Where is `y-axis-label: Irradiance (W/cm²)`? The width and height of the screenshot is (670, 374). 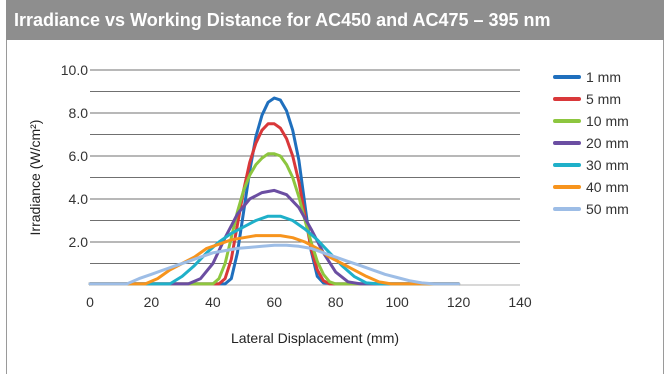 y-axis-label: Irradiance (W/cm²) is located at coordinates (35, 178).